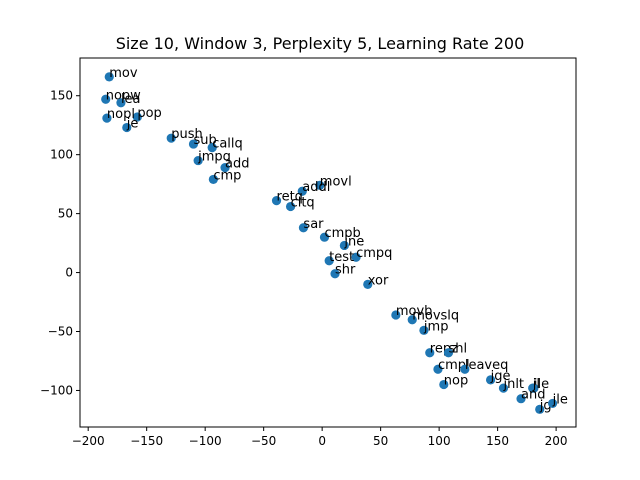 Image resolution: width=640 pixels, height=480 pixels. Describe the element at coordinates (149, 113) in the screenshot. I see `point-label: pop` at that location.